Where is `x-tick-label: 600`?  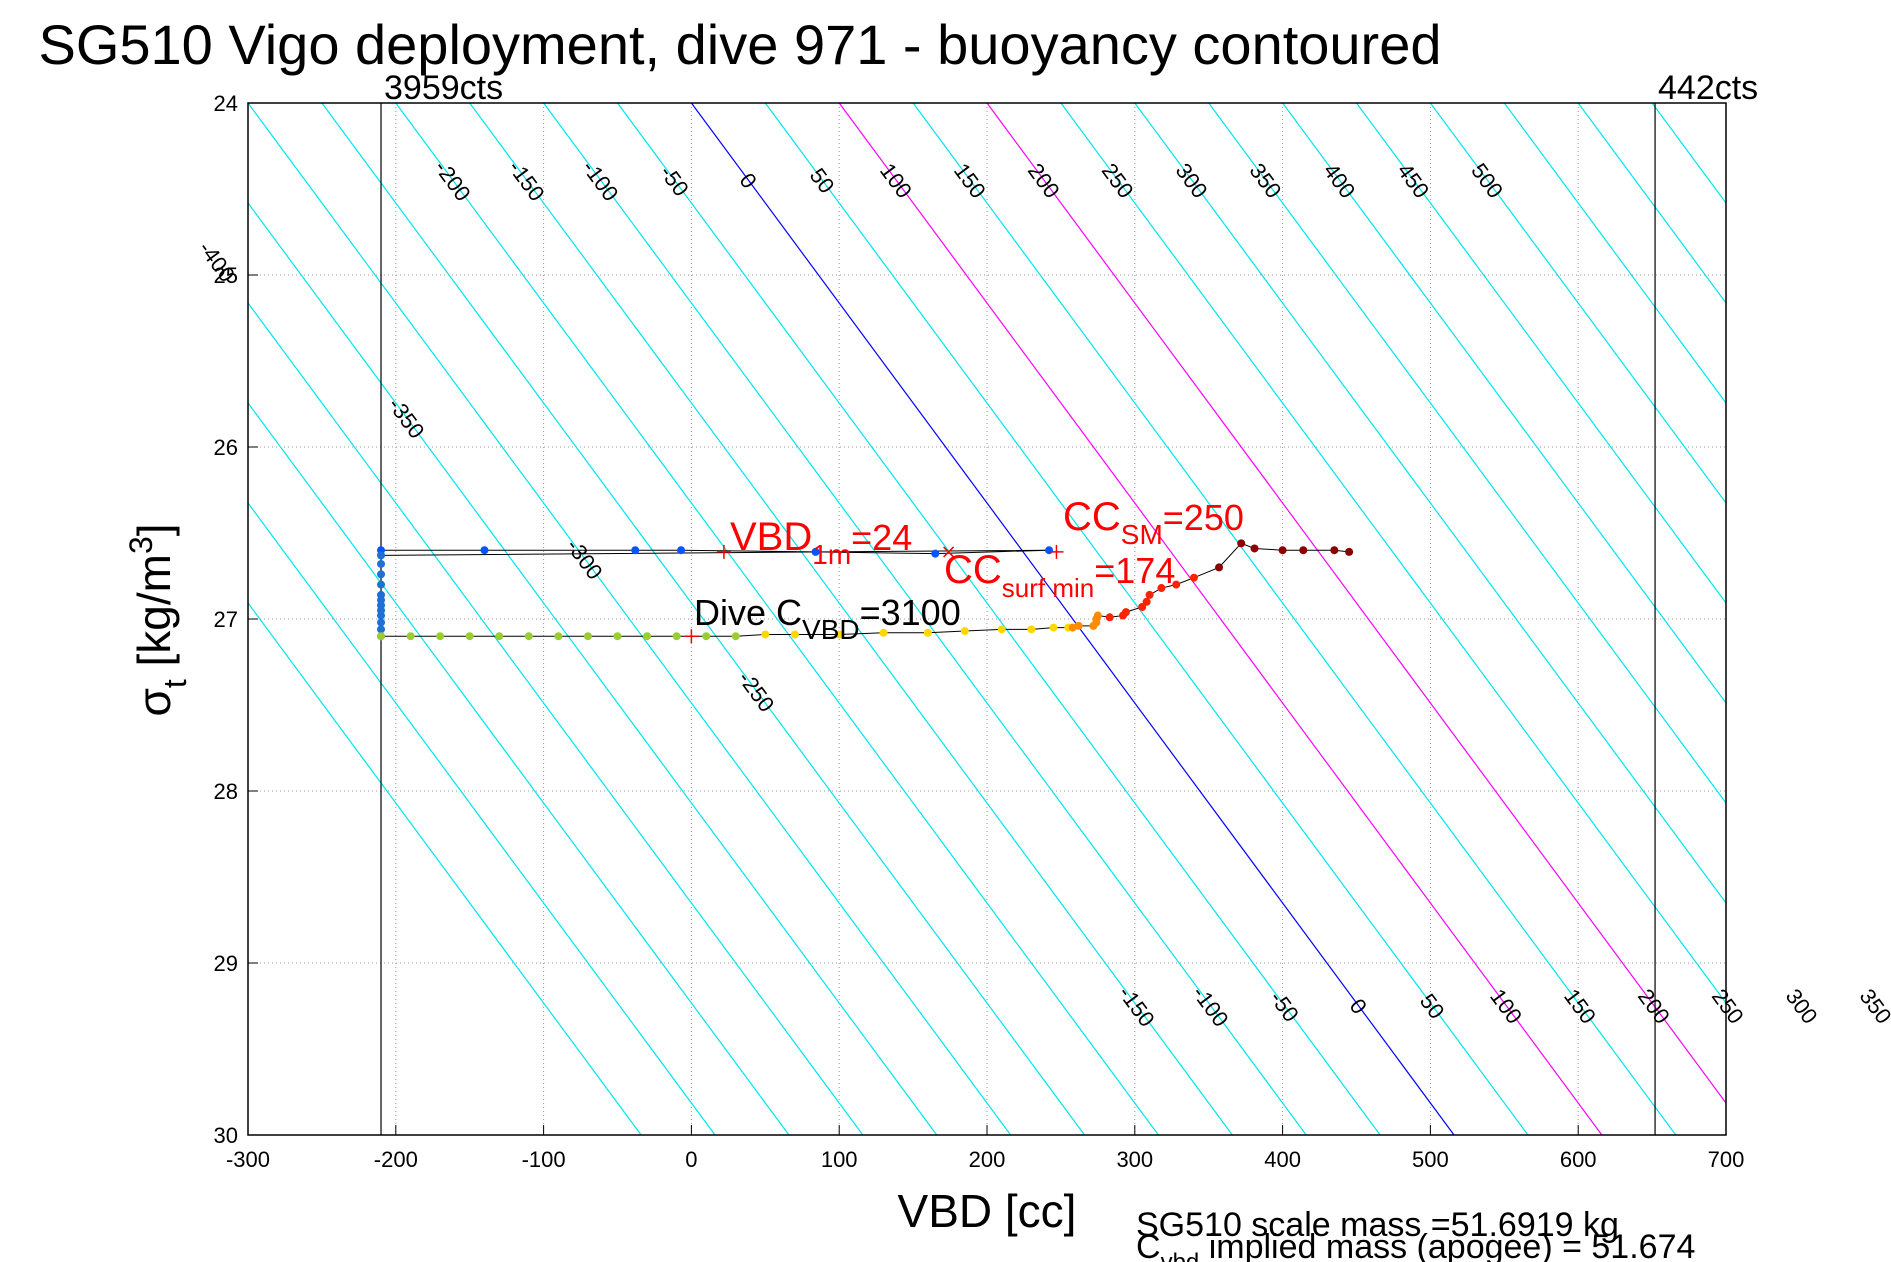
x-tick-label: 600 is located at coordinates (1578, 1159).